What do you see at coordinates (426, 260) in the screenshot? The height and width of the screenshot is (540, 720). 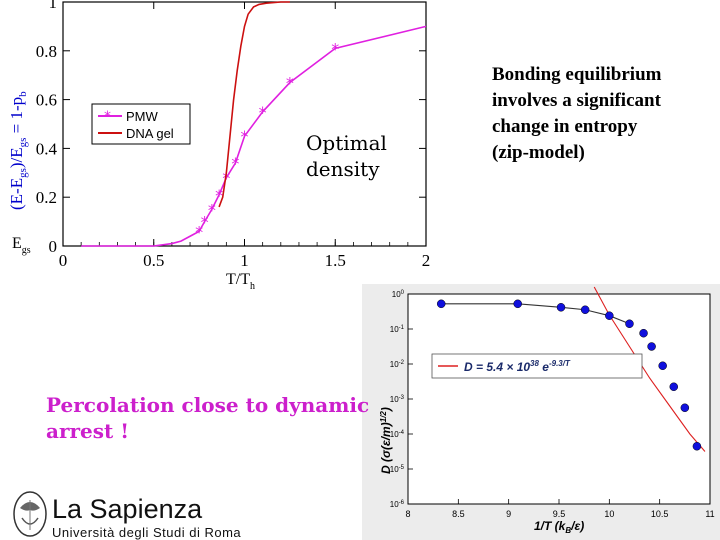 I see `x-tick-label: 2` at bounding box center [426, 260].